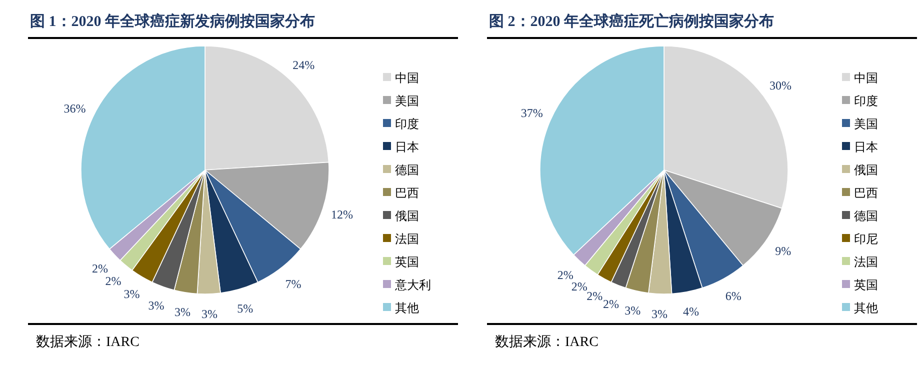 This screenshot has height=367, width=918. I want to click on data-label: 5%, so click(245, 308).